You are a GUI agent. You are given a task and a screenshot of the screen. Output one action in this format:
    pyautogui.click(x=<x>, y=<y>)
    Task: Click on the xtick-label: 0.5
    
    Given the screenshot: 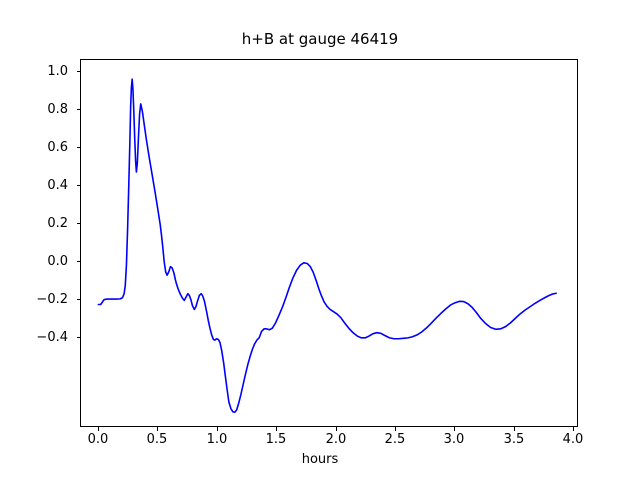 What is the action you would take?
    pyautogui.click(x=157, y=439)
    